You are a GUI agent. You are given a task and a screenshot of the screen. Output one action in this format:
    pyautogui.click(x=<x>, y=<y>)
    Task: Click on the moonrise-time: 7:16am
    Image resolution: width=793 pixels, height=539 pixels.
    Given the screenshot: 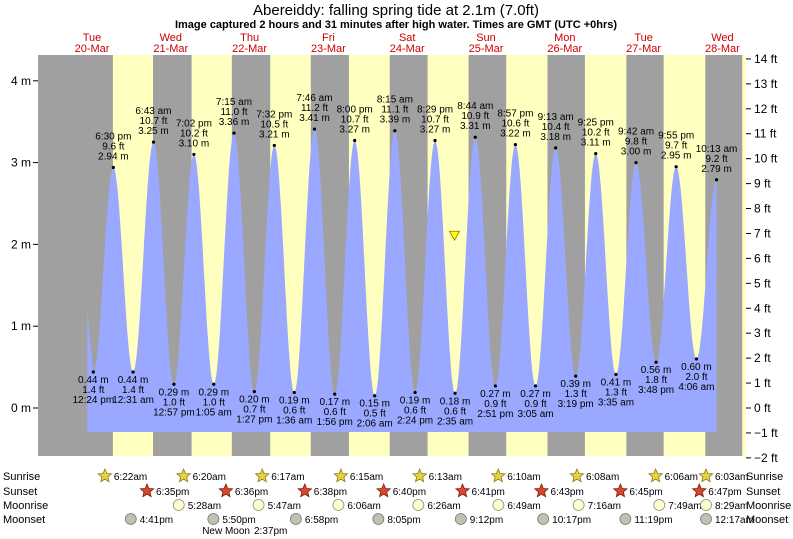 What is the action you would take?
    pyautogui.click(x=604, y=506)
    